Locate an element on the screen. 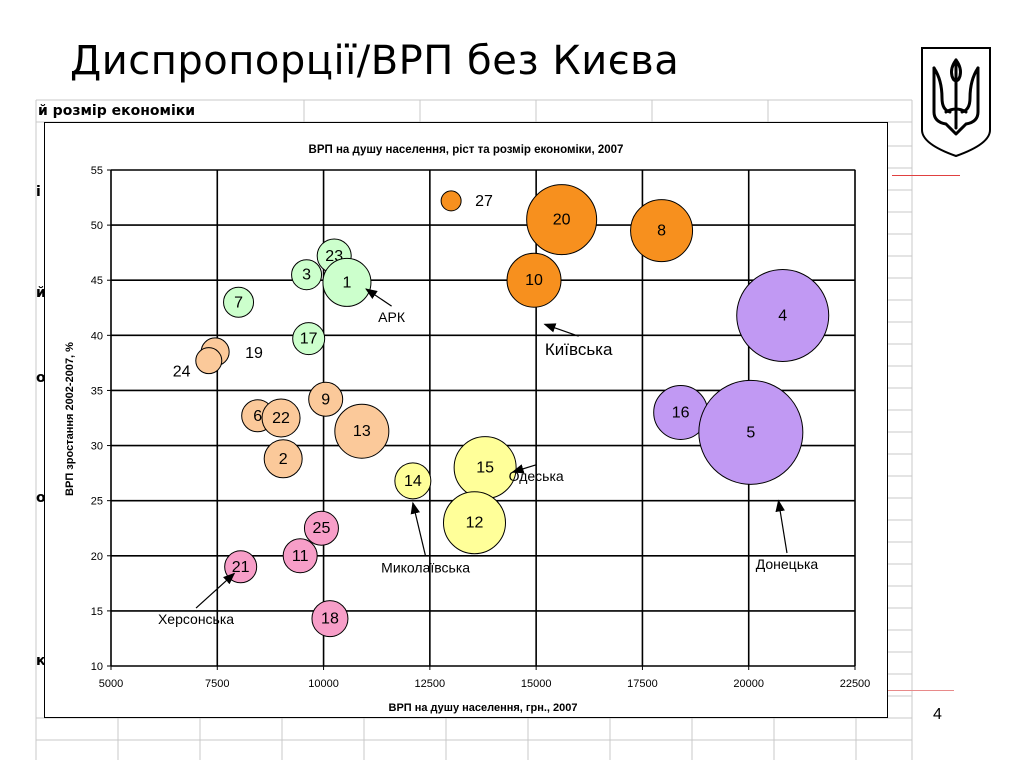 The image size is (1024, 768). background-cell-stub: і is located at coordinates (38, 192).